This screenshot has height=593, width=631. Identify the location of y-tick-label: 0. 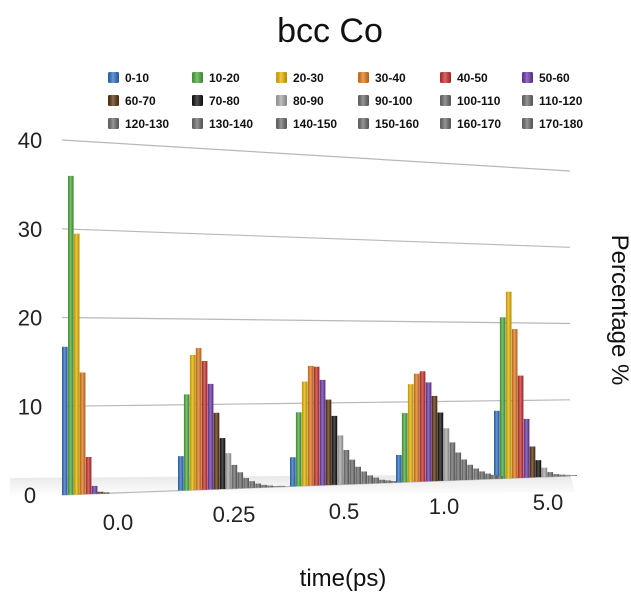
(30, 495).